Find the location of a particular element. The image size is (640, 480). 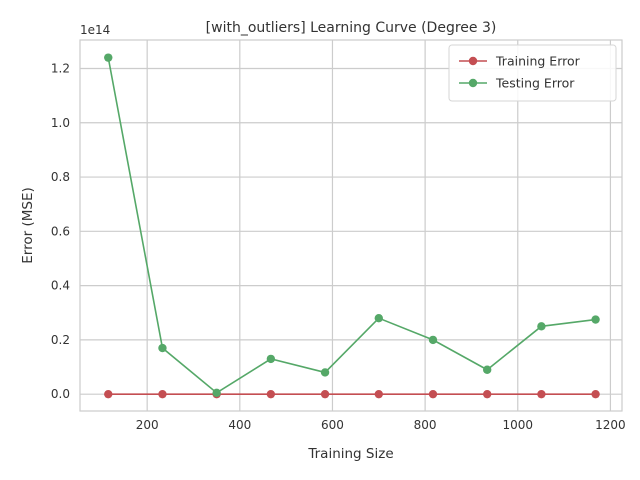

legend-item: Training Error is located at coordinates (520, 61).